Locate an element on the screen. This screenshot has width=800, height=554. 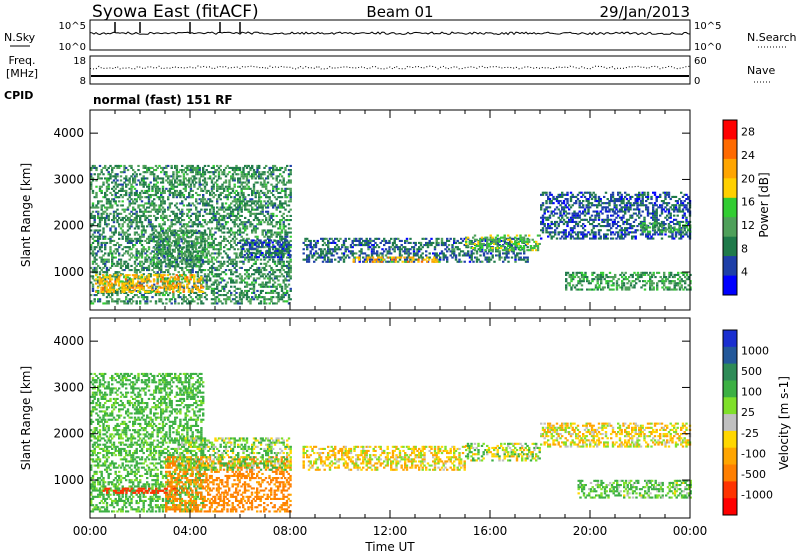
beam-title: Beam 01 is located at coordinates (399, 12).